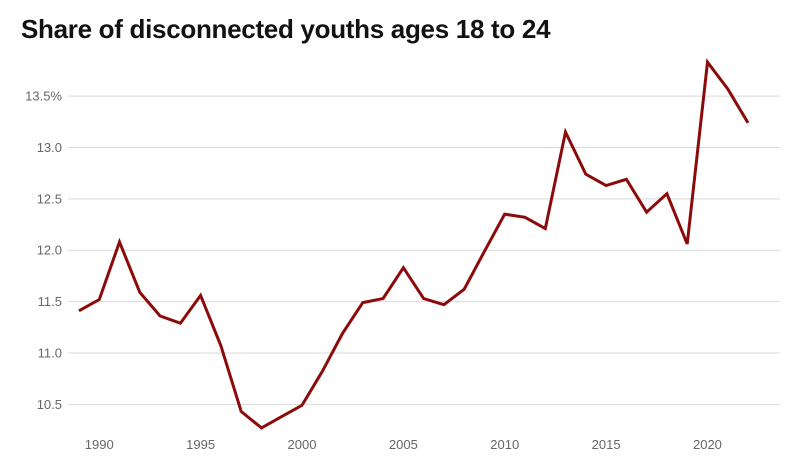 The width and height of the screenshot is (800, 471). I want to click on x-axis-tick-labels: 1990 1995 2000 2005 2010 2015 2020, so click(403, 444).